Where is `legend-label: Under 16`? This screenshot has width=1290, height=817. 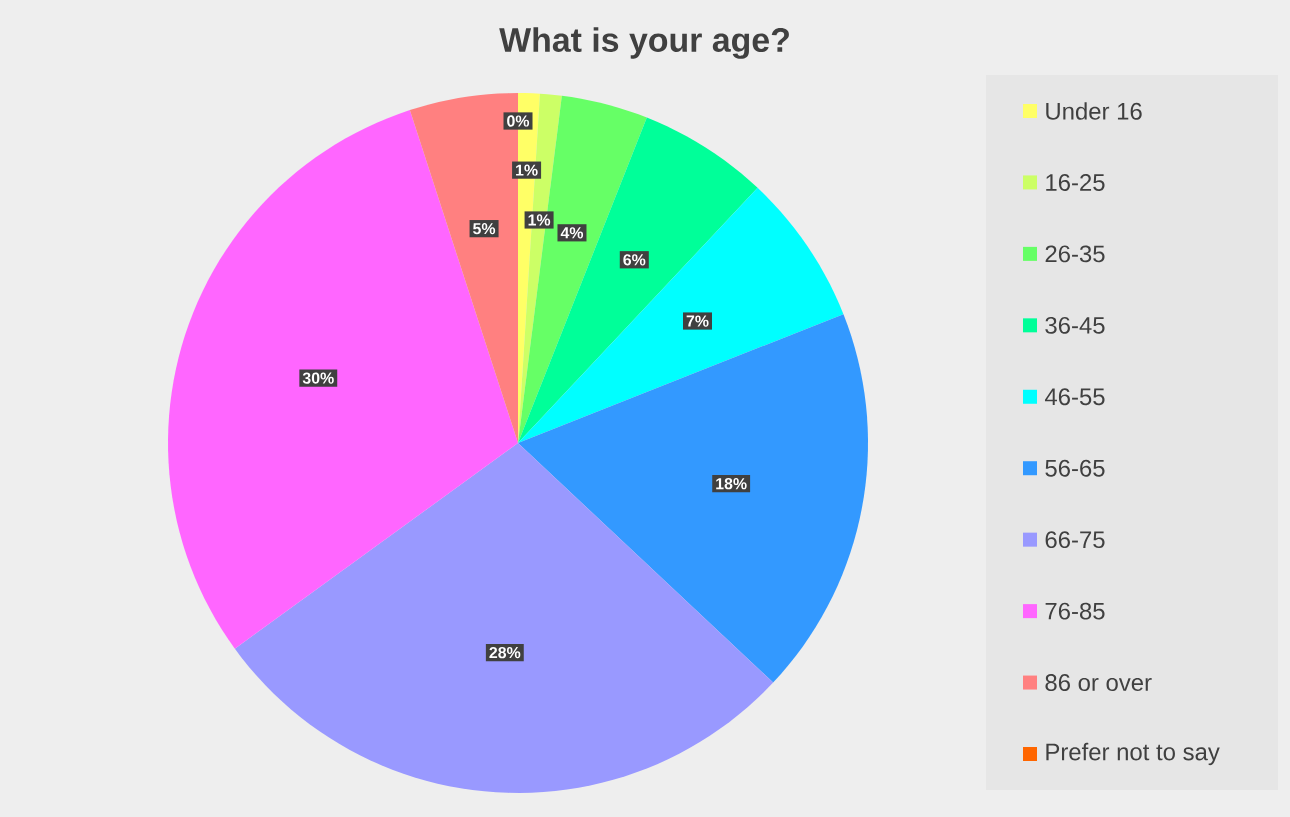 legend-label: Under 16 is located at coordinates (1094, 111).